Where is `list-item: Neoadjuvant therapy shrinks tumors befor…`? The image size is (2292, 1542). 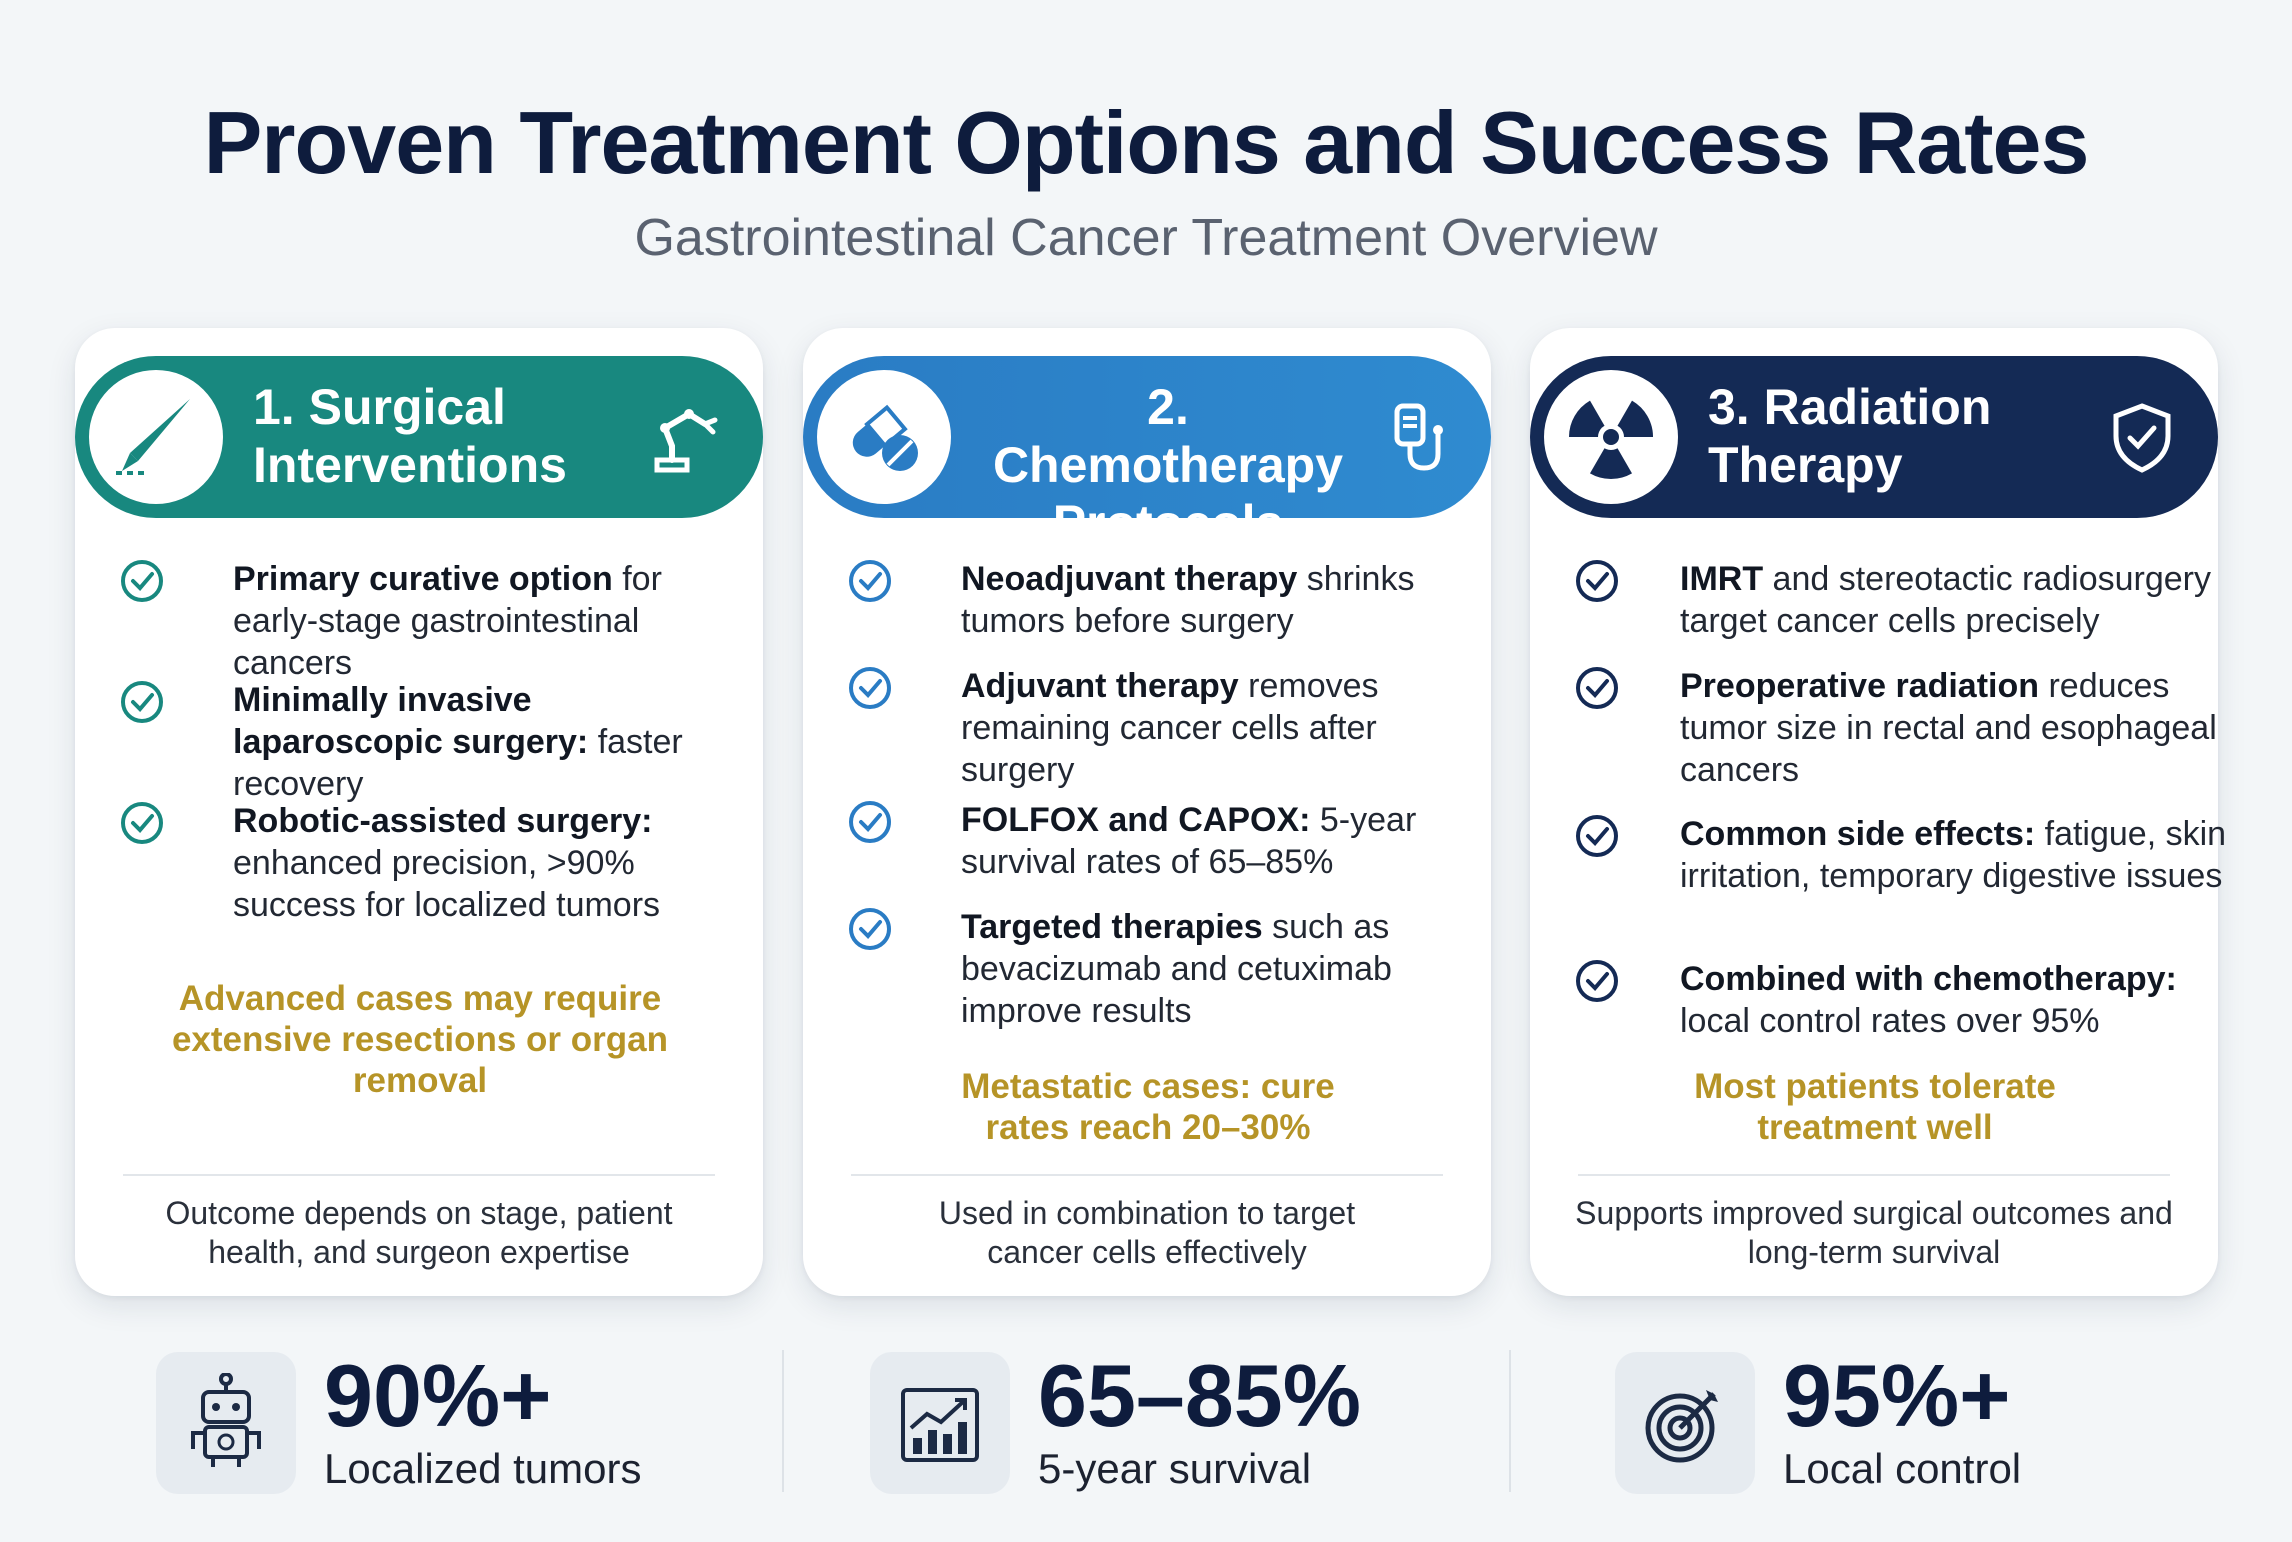 list-item: Neoadjuvant therapy shrinks tumors befor… is located at coordinates (1147, 600).